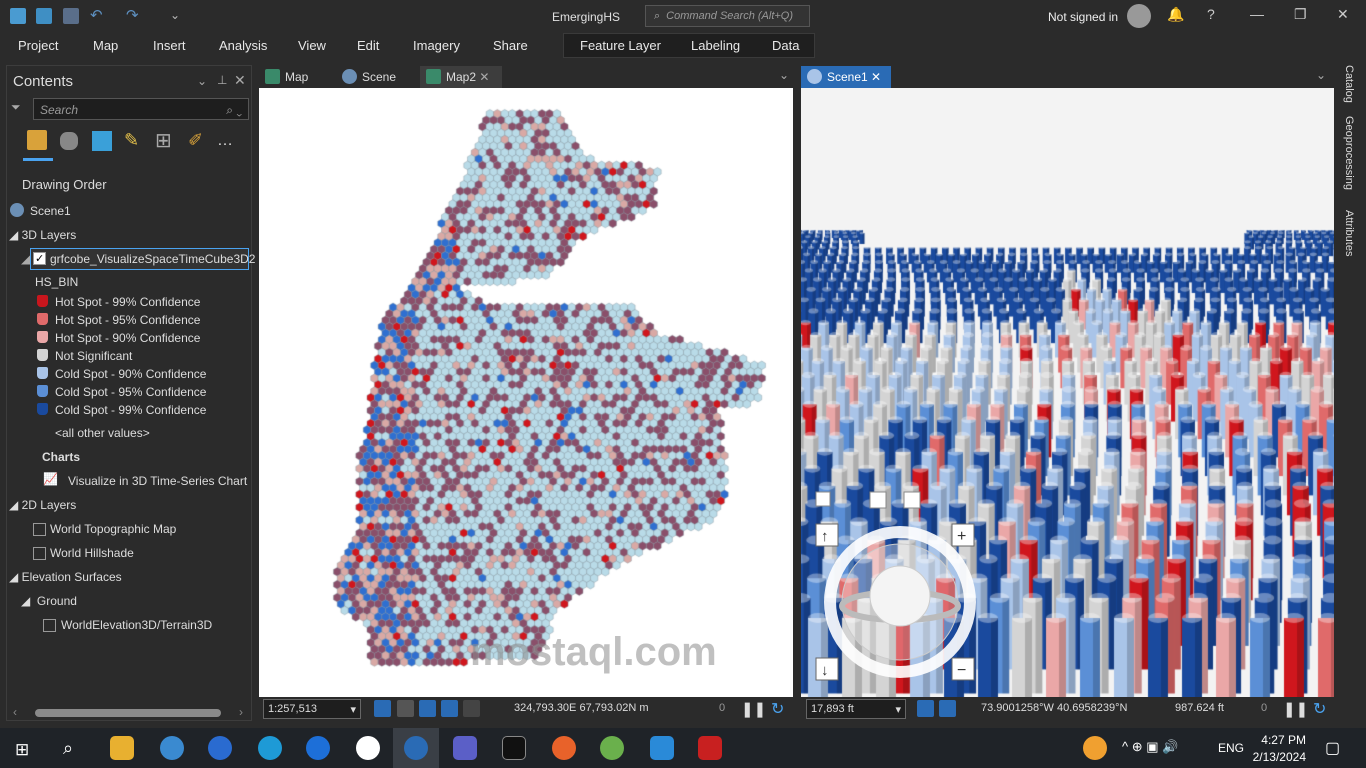  Describe the element at coordinates (510, 45) in the screenshot. I see `tab-share: Share` at that location.